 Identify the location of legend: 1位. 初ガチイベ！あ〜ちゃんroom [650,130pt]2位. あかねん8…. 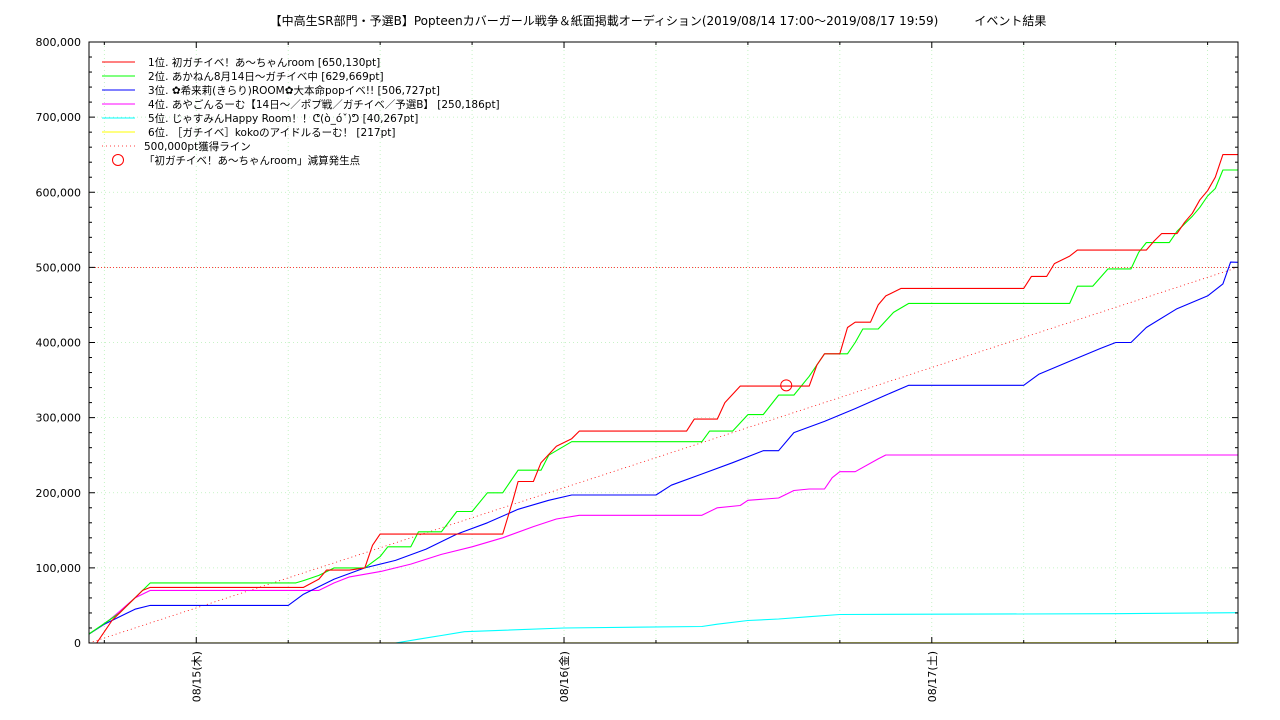
(301, 111).